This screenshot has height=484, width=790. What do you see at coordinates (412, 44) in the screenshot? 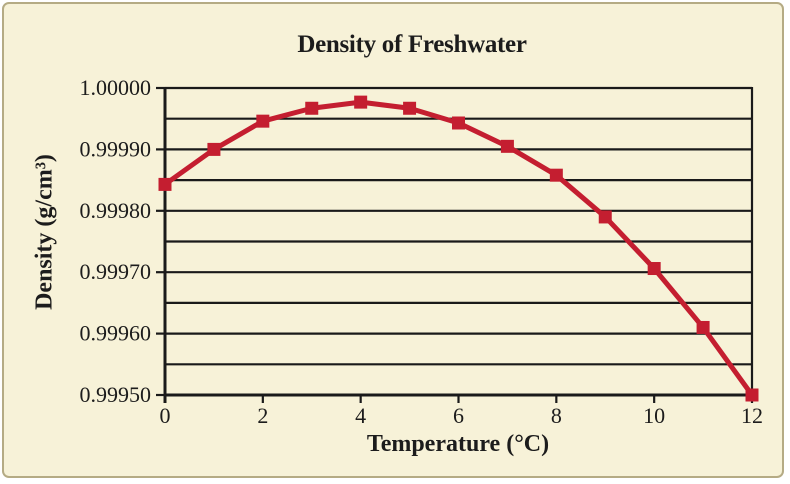
I see `chart-title: Density of Freshwater` at bounding box center [412, 44].